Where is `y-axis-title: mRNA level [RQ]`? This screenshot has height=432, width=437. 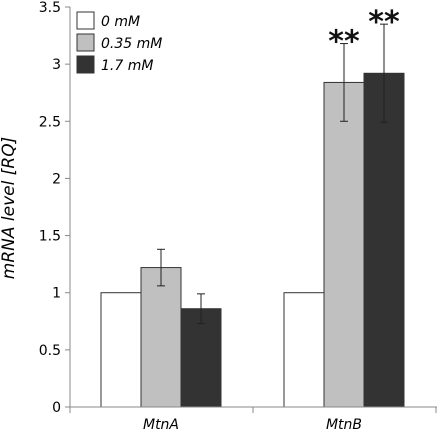
y-axis-title: mRNA level [RQ] is located at coordinates (9, 208).